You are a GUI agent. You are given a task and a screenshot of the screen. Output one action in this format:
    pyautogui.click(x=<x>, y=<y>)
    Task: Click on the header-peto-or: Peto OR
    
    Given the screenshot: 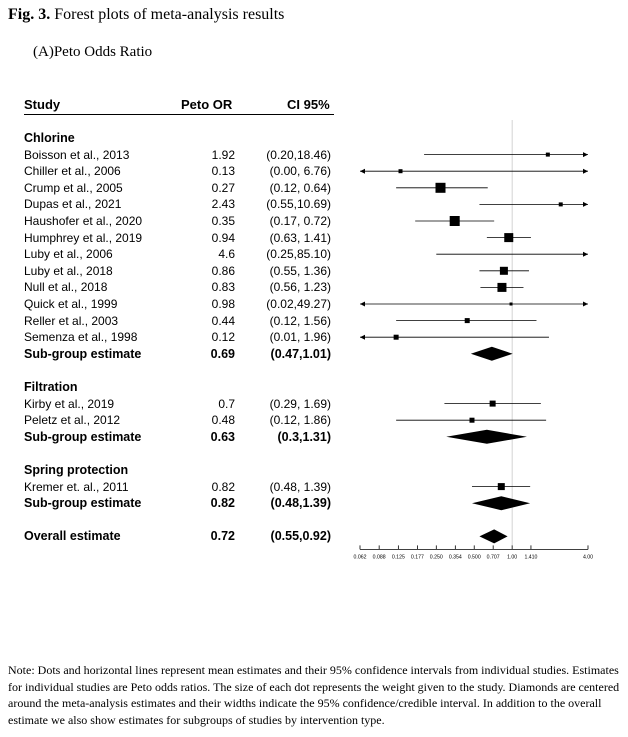 What is the action you would take?
    pyautogui.click(x=207, y=104)
    